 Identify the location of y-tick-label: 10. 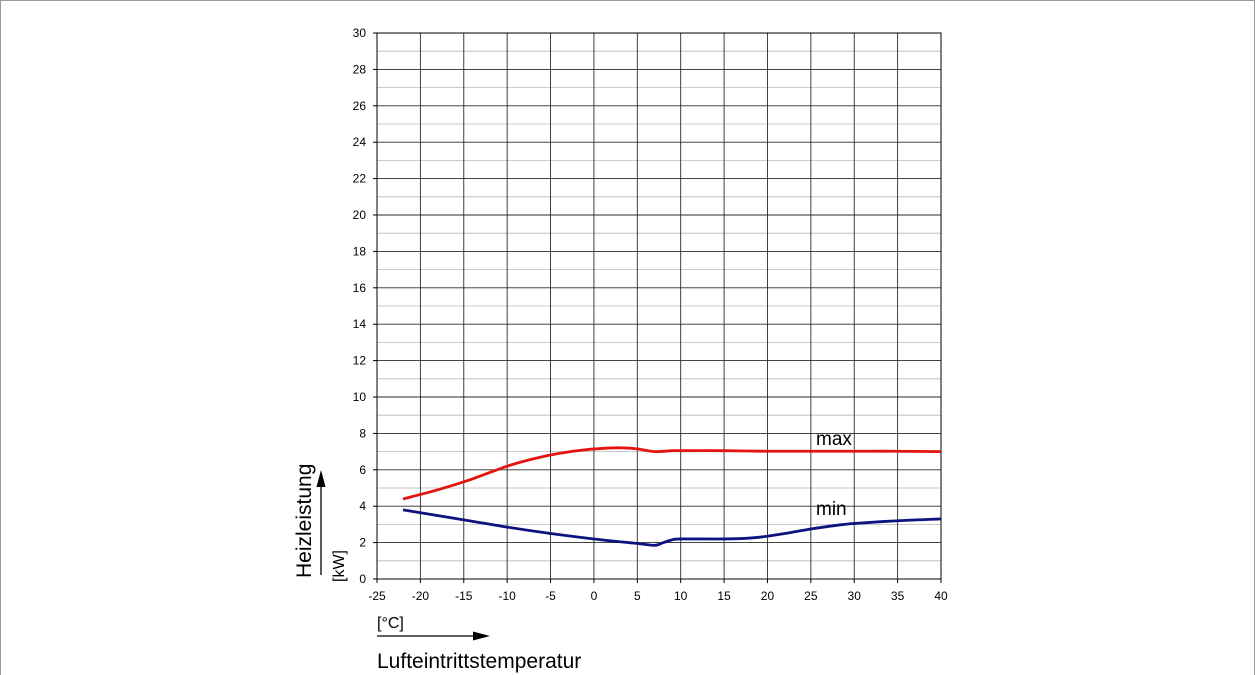
(360, 397).